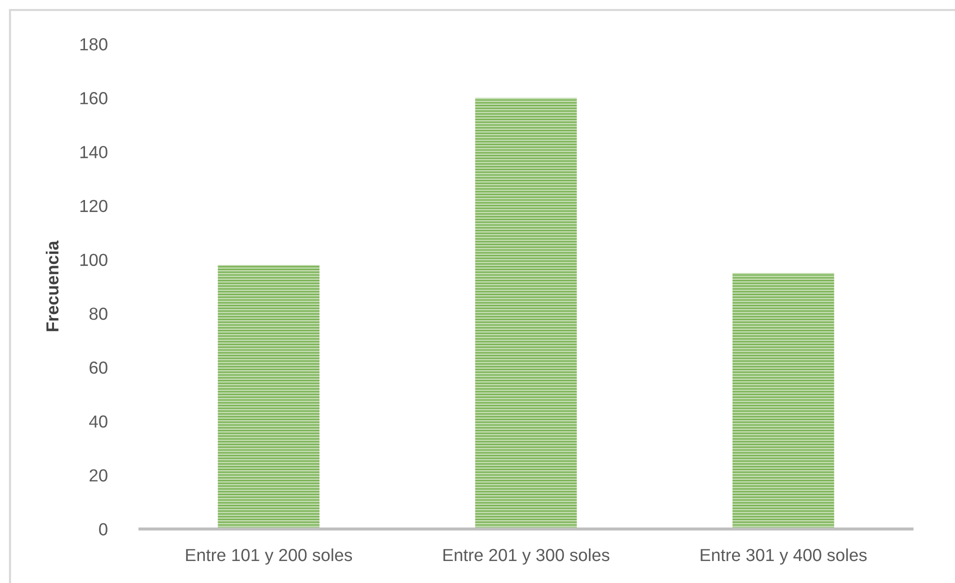 Image resolution: width=955 pixels, height=583 pixels. What do you see at coordinates (99, 314) in the screenshot?
I see `y-tick-label: 80` at bounding box center [99, 314].